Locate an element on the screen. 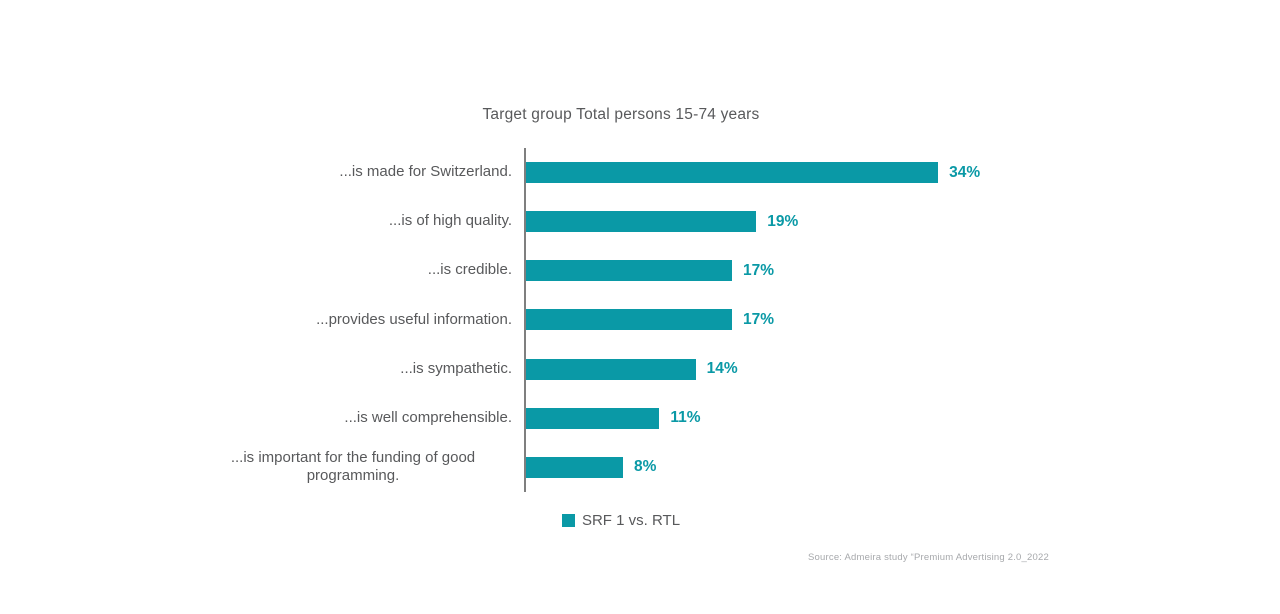  bar-row: ...is of high quality. 19% is located at coordinates (639, 222).